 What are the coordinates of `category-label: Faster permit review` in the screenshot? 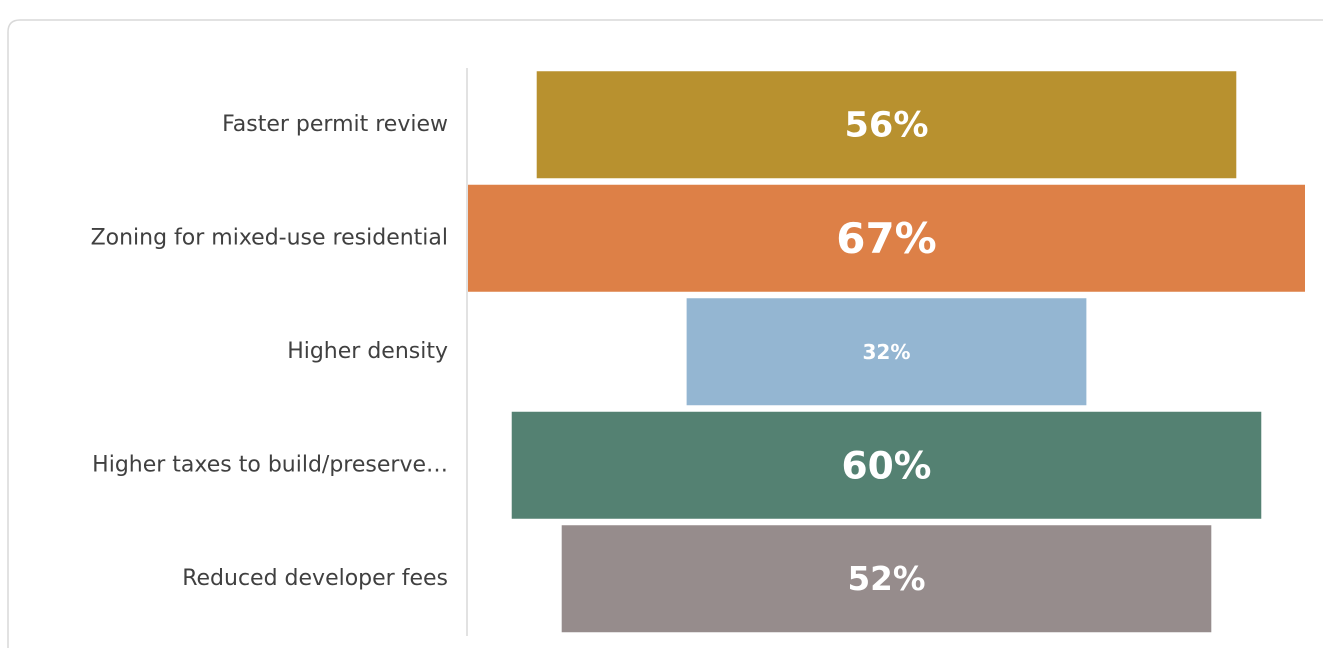 It's located at (335, 124).